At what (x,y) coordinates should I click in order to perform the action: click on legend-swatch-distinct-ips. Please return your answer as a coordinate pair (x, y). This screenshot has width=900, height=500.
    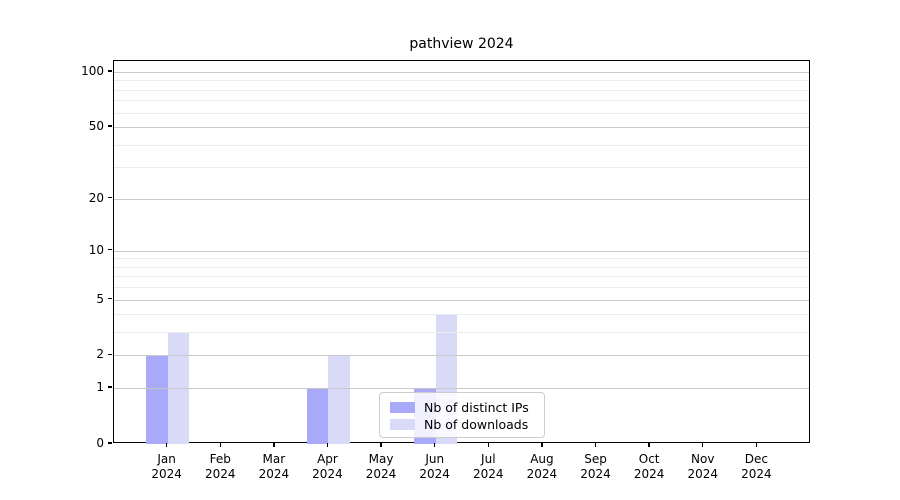
    Looking at the image, I should click on (402, 407).